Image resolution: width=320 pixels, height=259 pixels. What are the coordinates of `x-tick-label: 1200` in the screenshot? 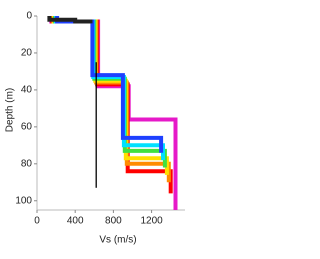 It's located at (151, 221).